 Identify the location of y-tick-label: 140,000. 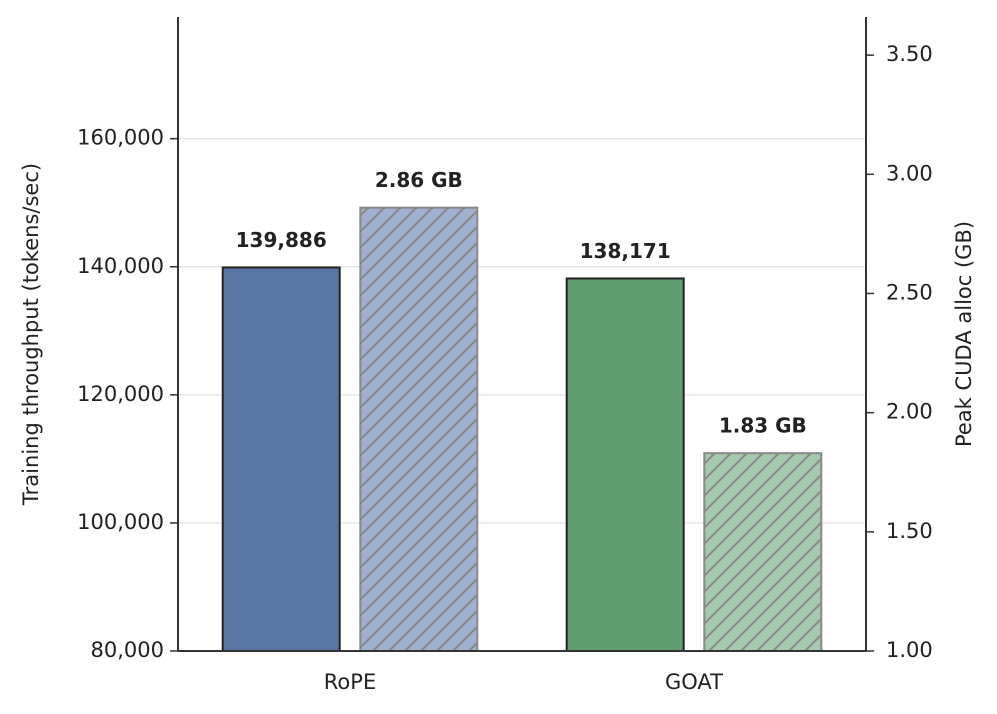
(120, 266).